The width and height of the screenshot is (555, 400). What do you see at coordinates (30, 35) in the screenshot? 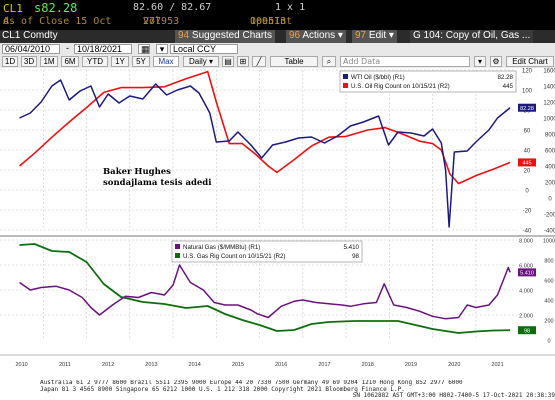
I see `ticker-field: CL1 Comdty` at bounding box center [30, 35].